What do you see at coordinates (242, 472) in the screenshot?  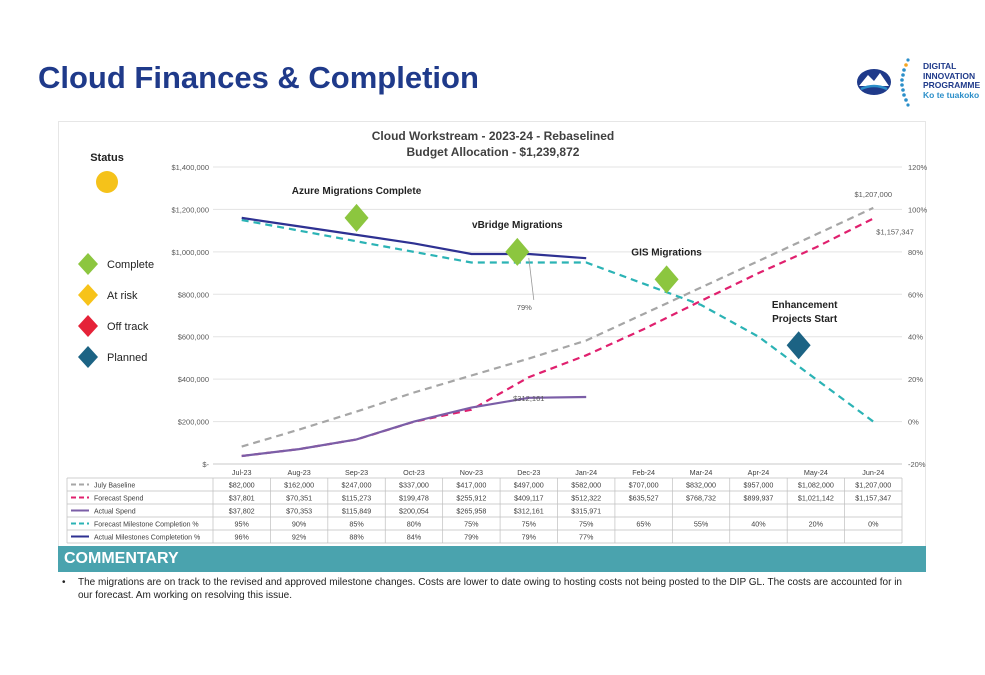 I see `x-tick-label: Jul-23` at bounding box center [242, 472].